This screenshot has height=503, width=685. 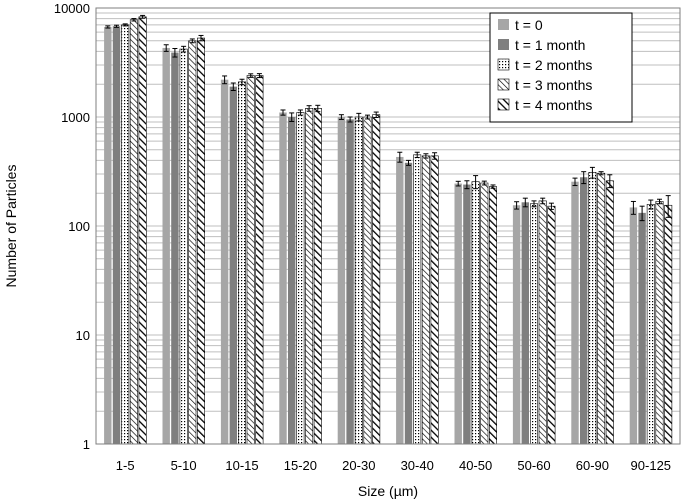 What do you see at coordinates (553, 105) in the screenshot?
I see `legend-label: t = 4 months` at bounding box center [553, 105].